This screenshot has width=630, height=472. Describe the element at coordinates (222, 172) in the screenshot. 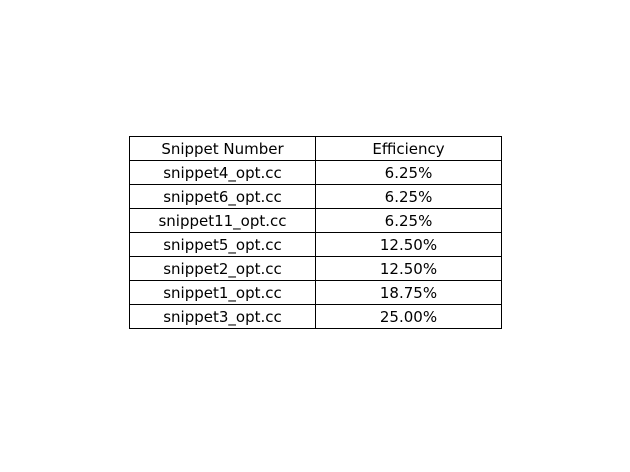

I see `snippet-cell: snippet4_opt.cc` at that location.